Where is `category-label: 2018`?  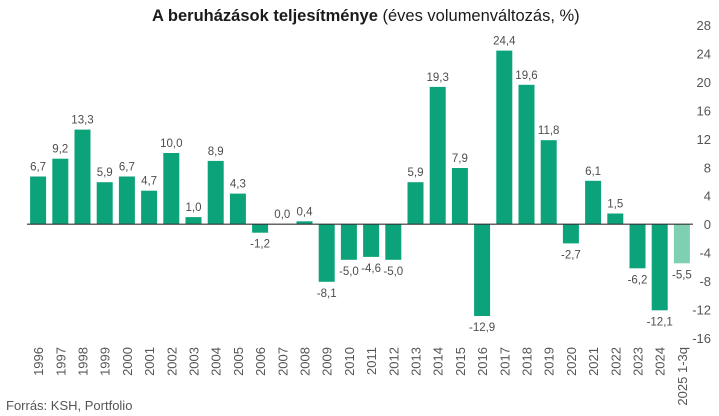
category-label: 2018 is located at coordinates (527, 361).